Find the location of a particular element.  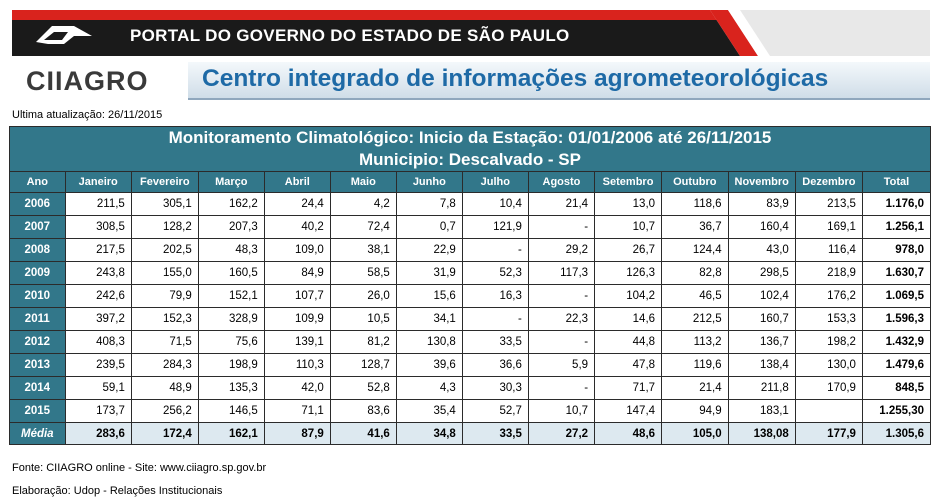

table-cell: 160,5 is located at coordinates (231, 273).